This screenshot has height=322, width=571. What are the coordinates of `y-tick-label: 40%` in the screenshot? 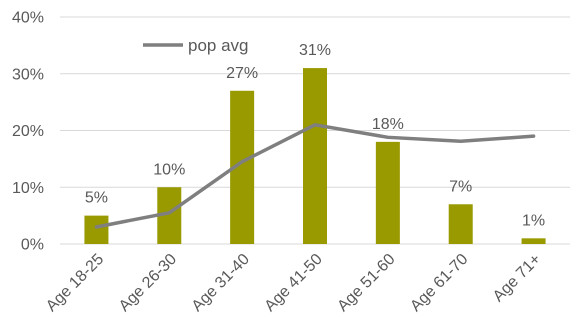 It's located at (28, 18).